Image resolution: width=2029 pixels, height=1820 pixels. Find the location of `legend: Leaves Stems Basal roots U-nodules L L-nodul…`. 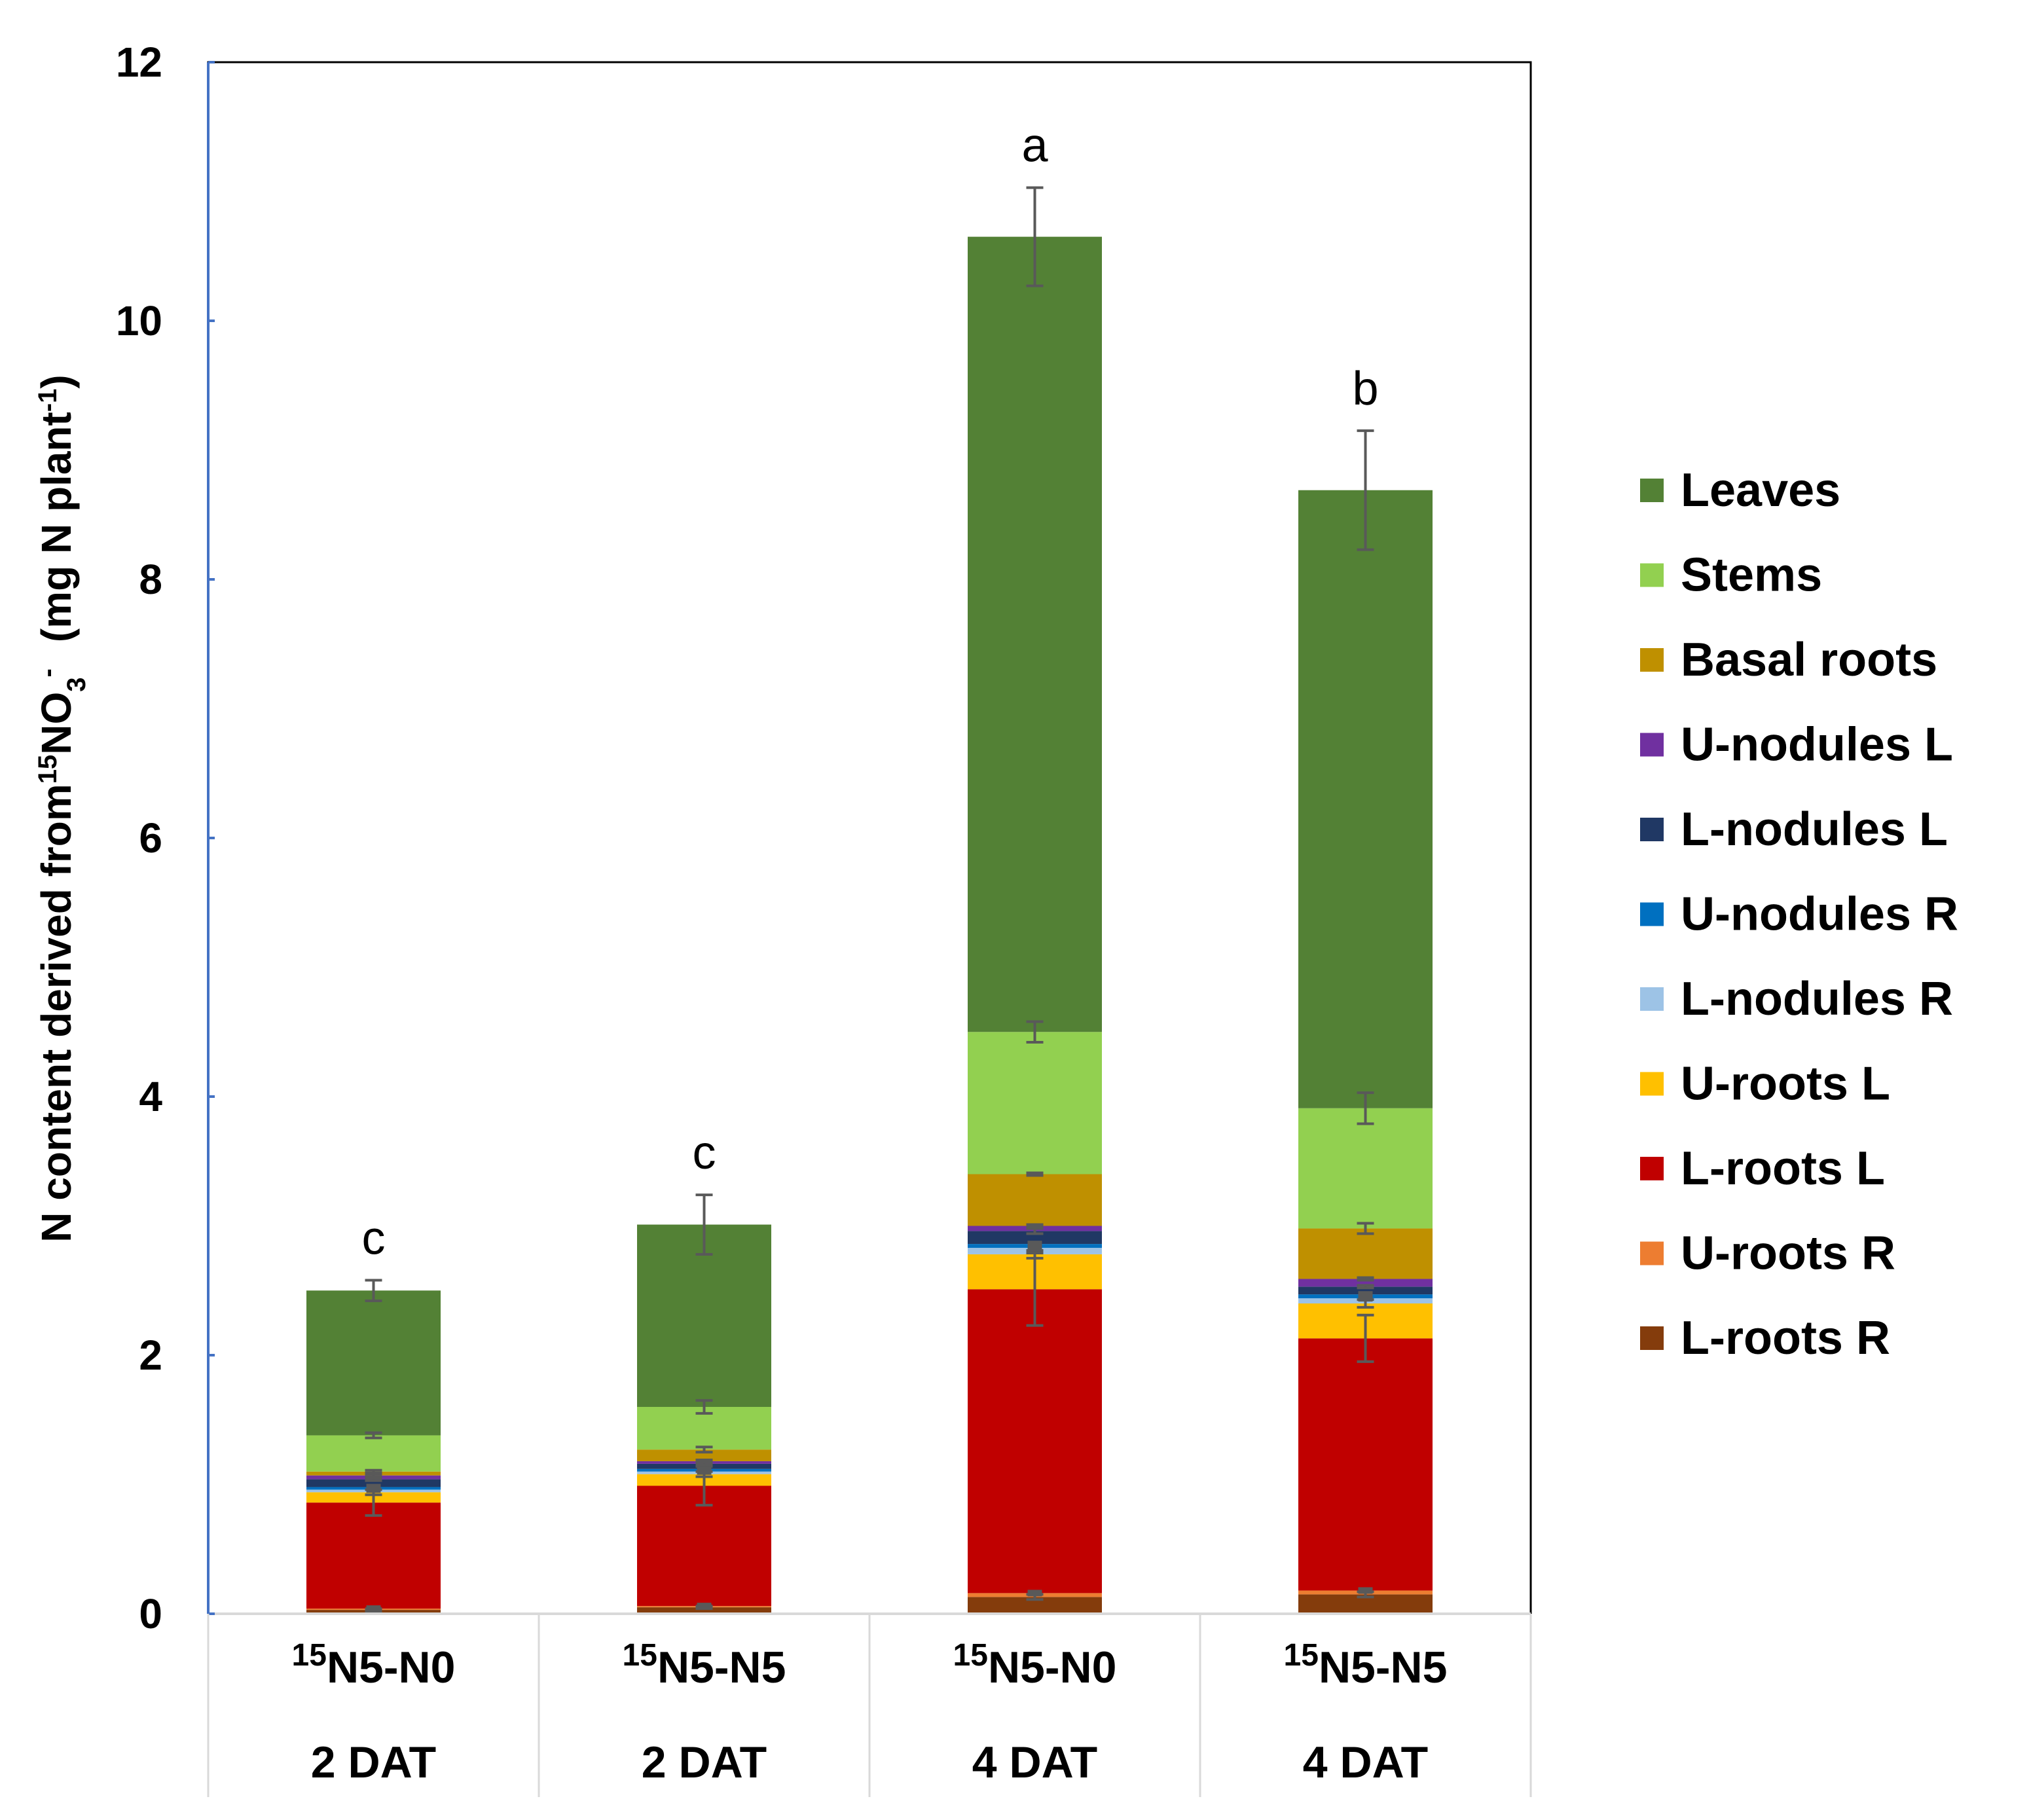

legend: Leaves Stems Basal roots U-nodules L L-nodul… is located at coordinates (1799, 914).